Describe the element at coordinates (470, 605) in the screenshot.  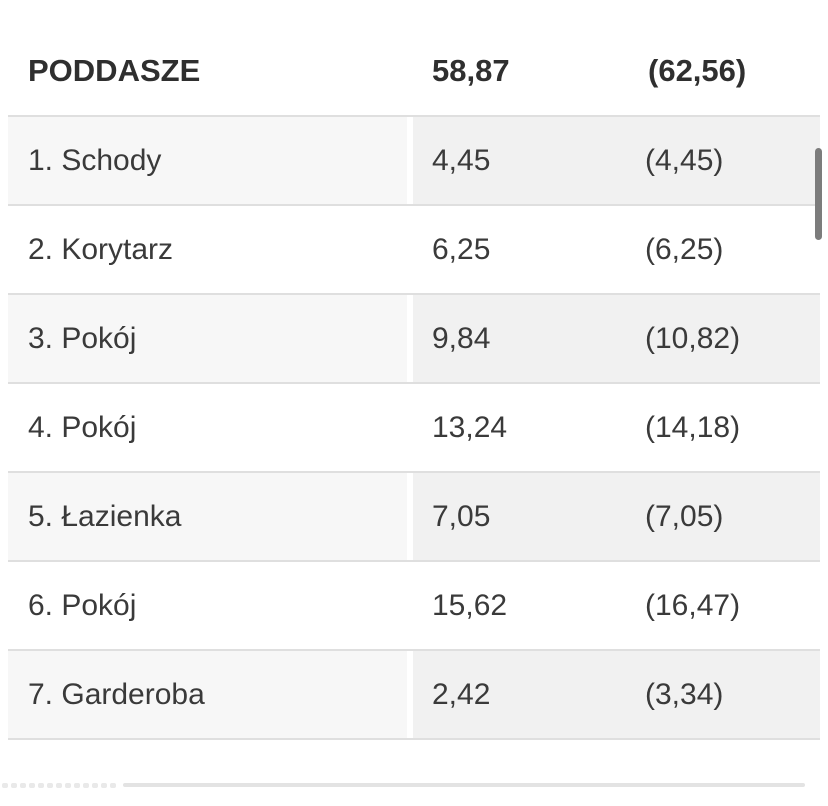
I see `room-net-area: 15,62` at that location.